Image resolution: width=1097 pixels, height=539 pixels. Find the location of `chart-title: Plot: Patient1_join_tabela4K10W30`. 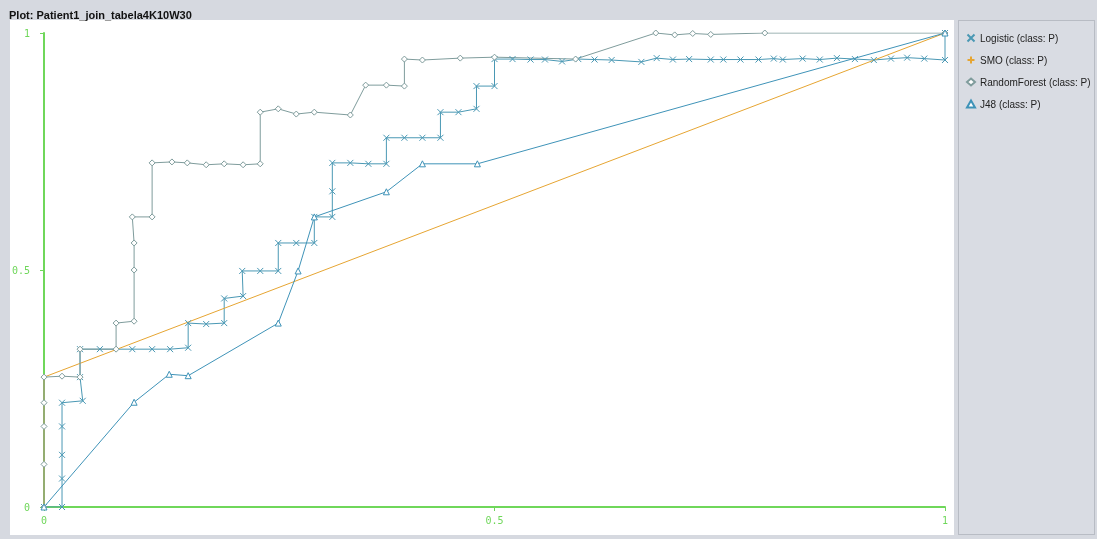

chart-title: Plot: Patient1_join_tabela4K10W30 is located at coordinates (100, 14).